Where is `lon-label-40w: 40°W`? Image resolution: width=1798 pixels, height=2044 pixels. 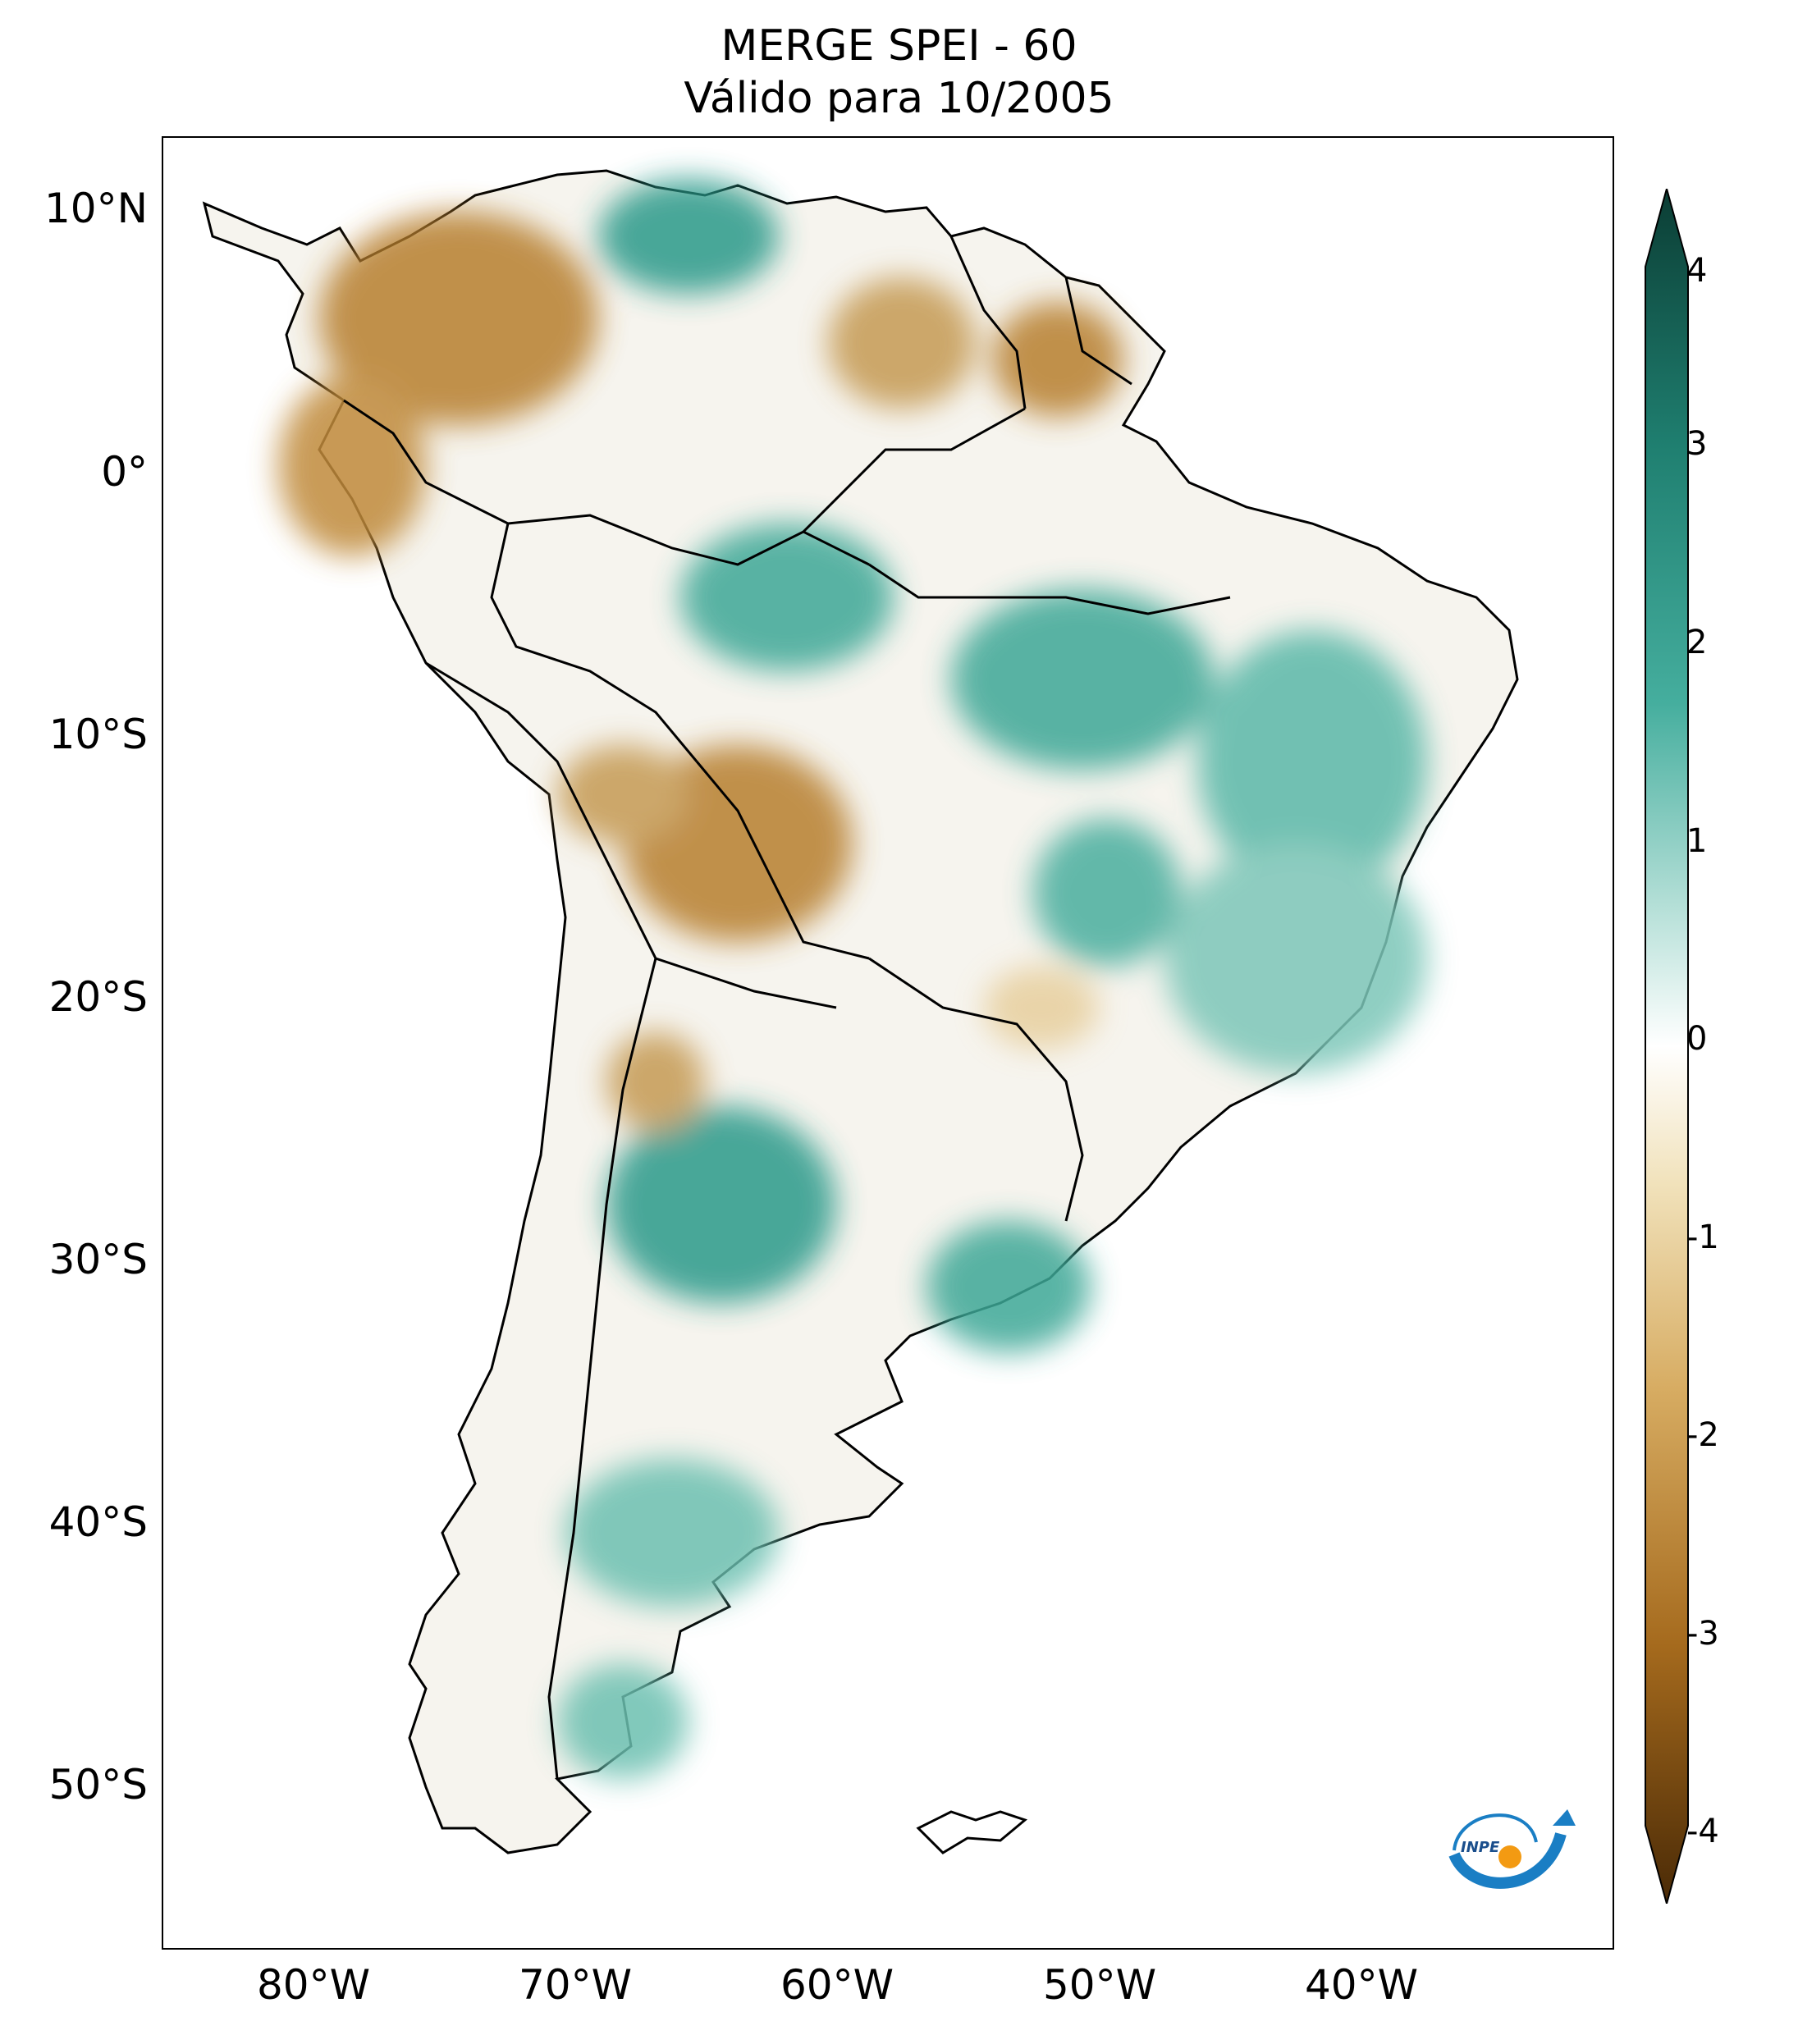
lon-label-40w: 40°W is located at coordinates (1361, 1985).